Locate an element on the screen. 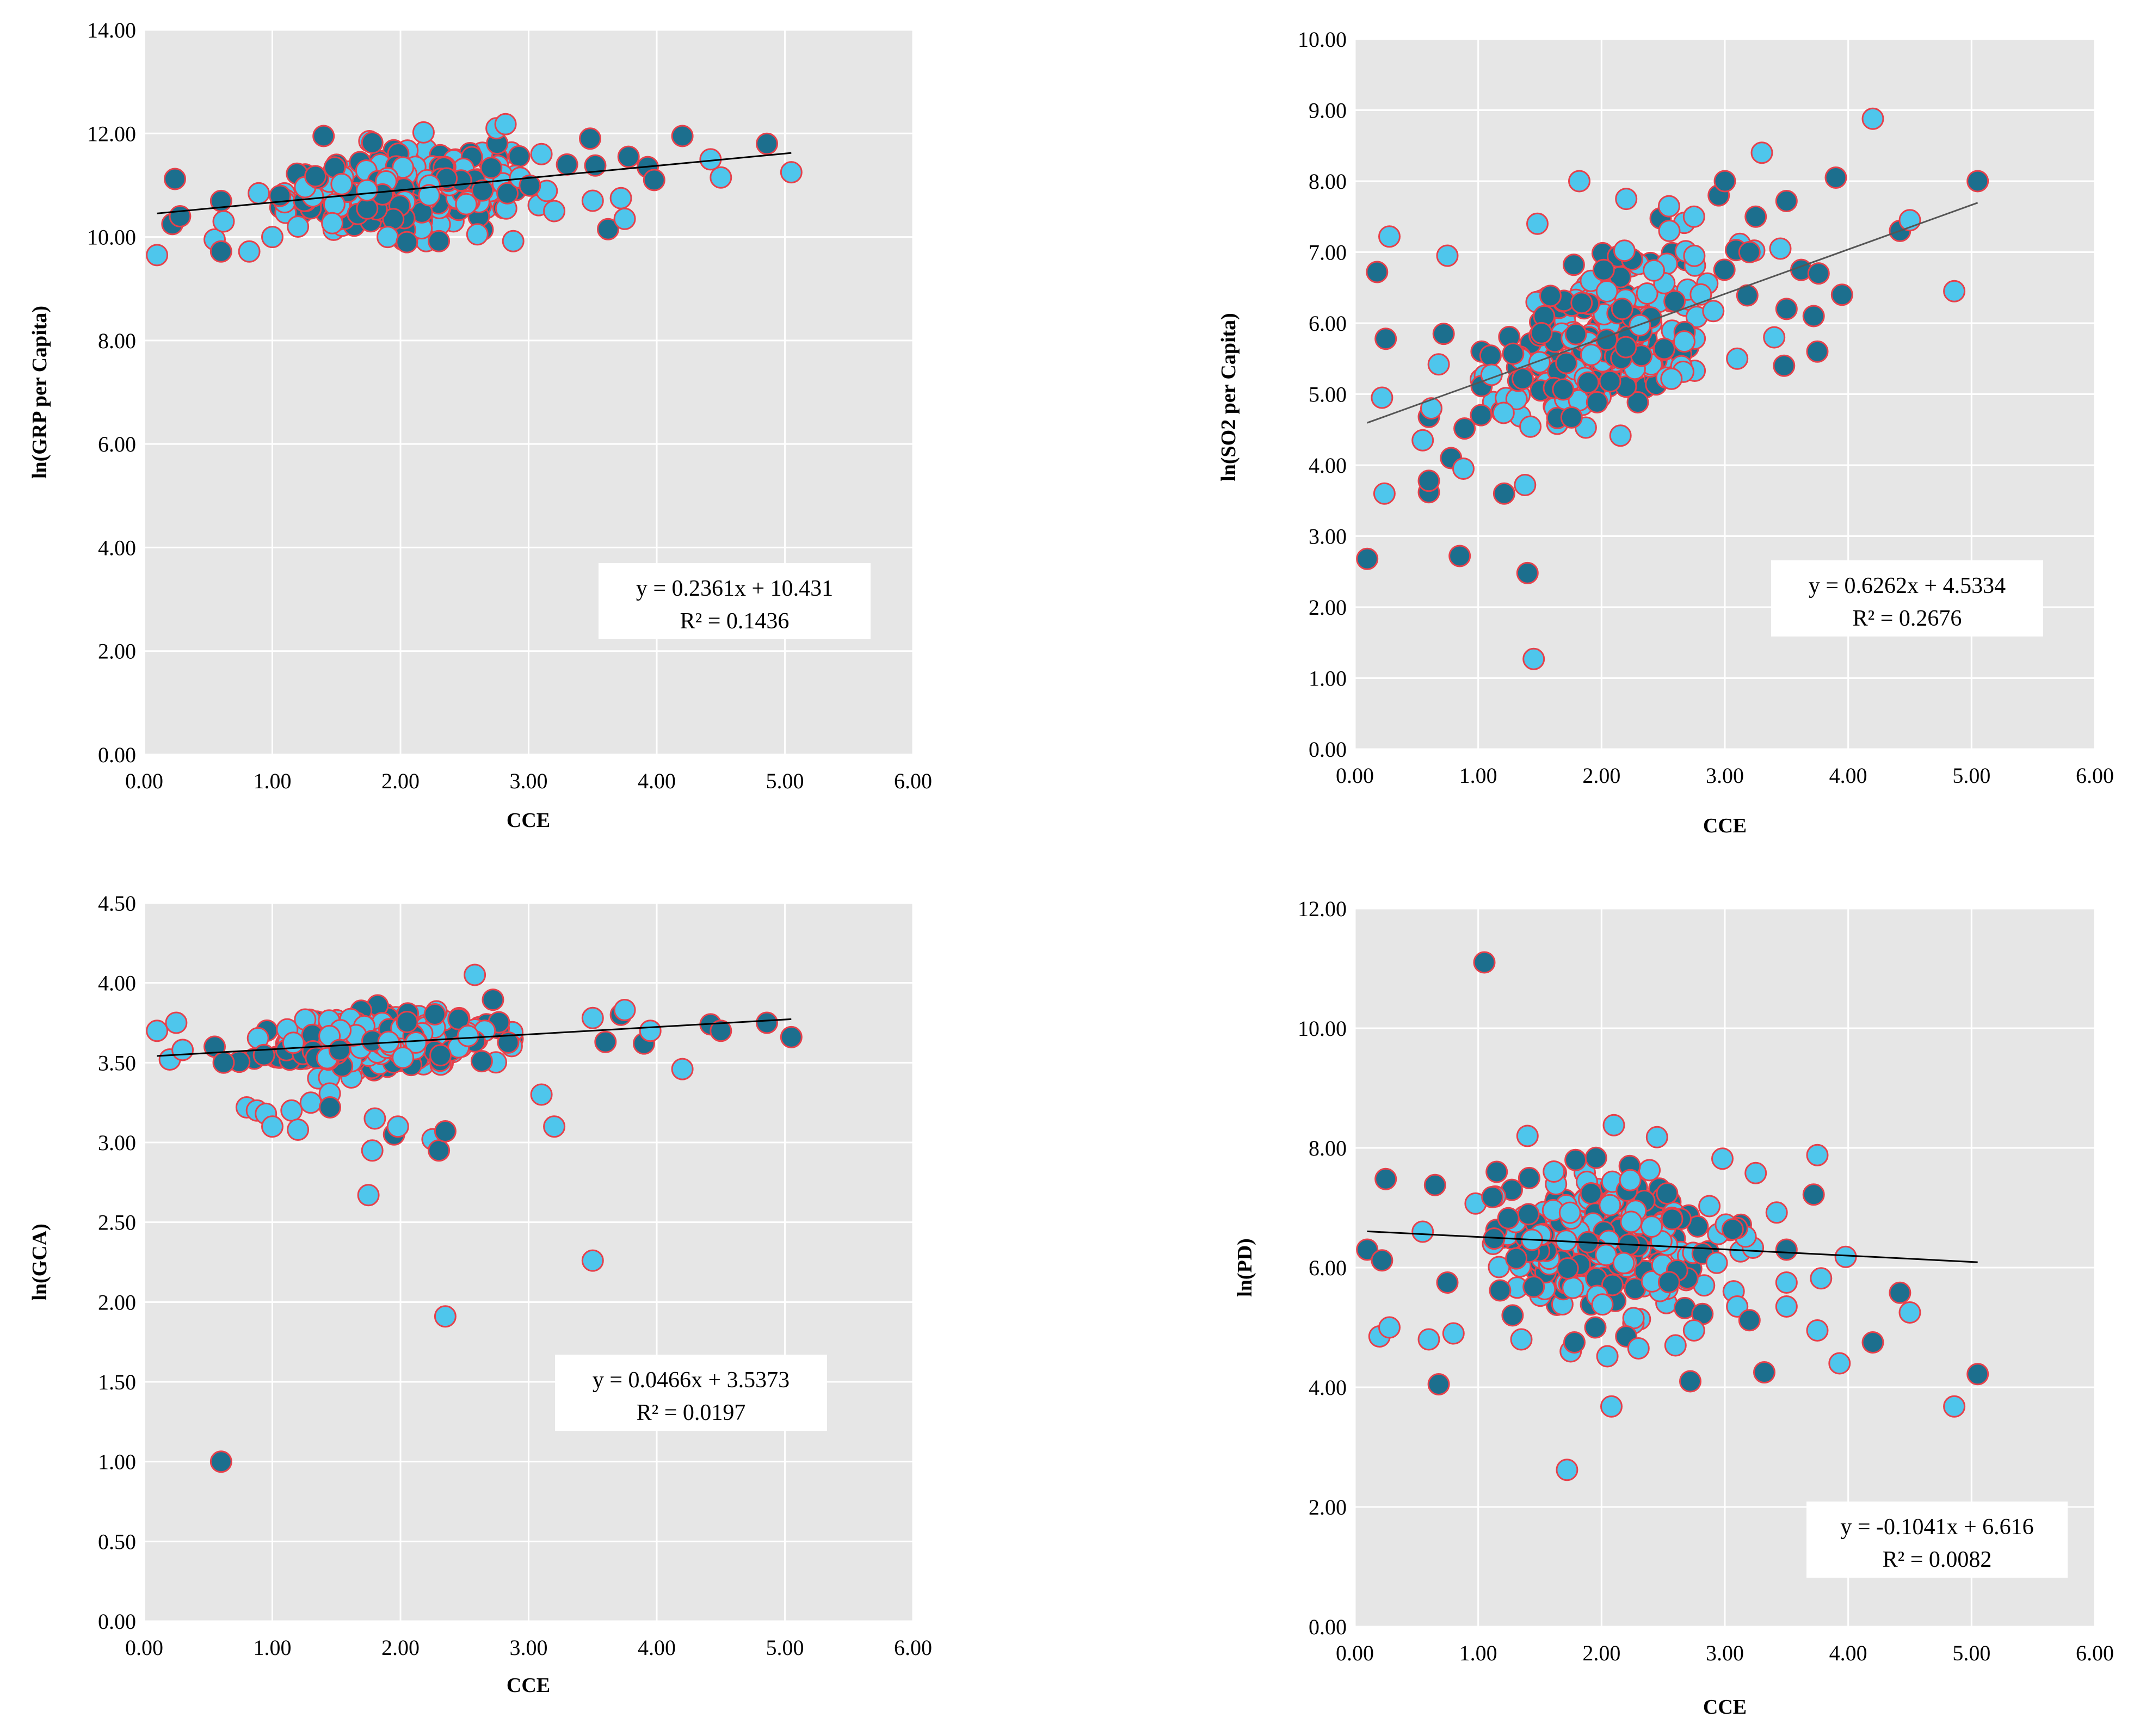 This screenshot has height=1736, width=2146. x-tick-label: 4.00 is located at coordinates (1848, 775).